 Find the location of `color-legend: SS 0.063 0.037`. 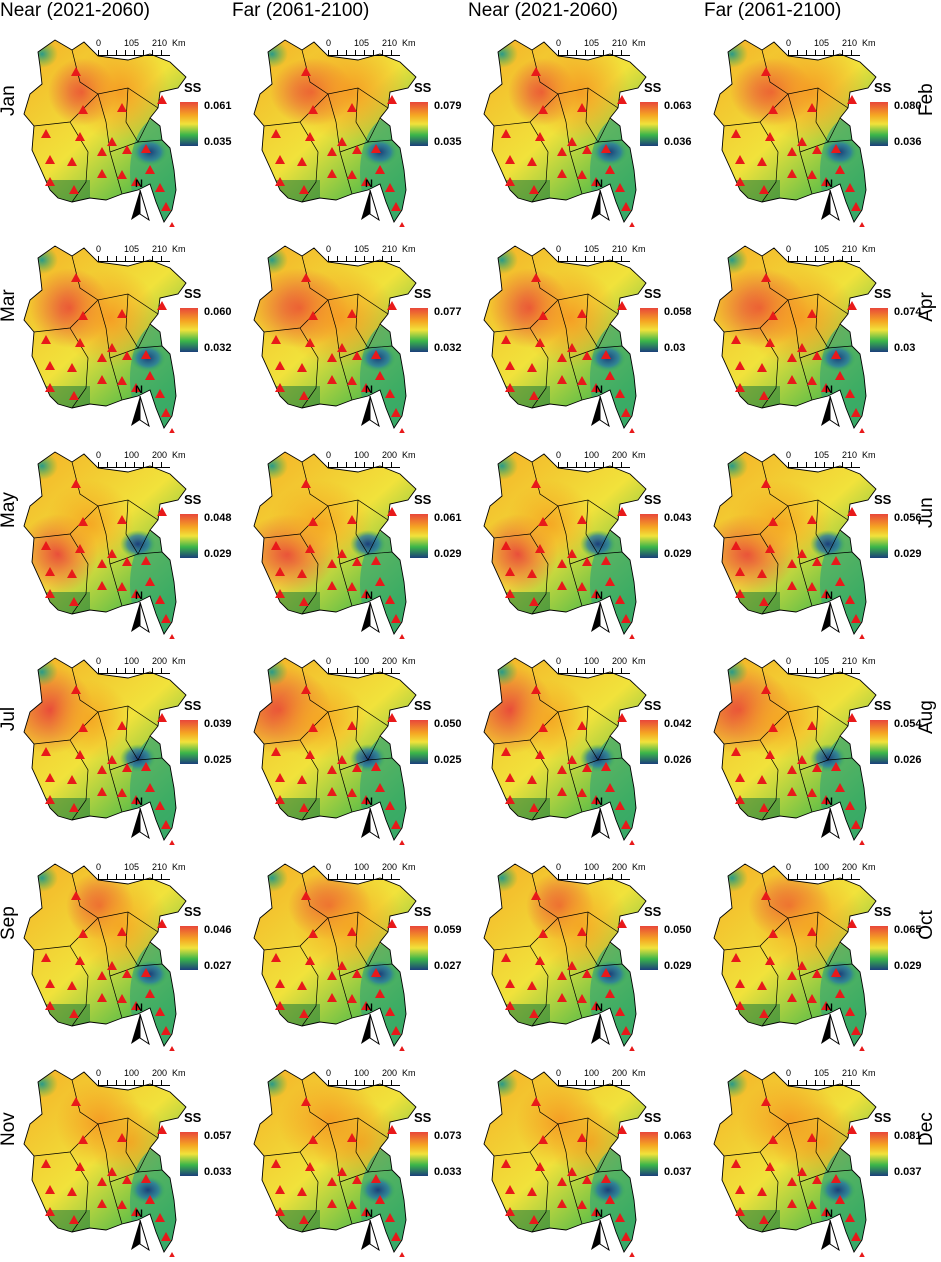

color-legend: SS 0.063 0.037 is located at coordinates (670, 1150).